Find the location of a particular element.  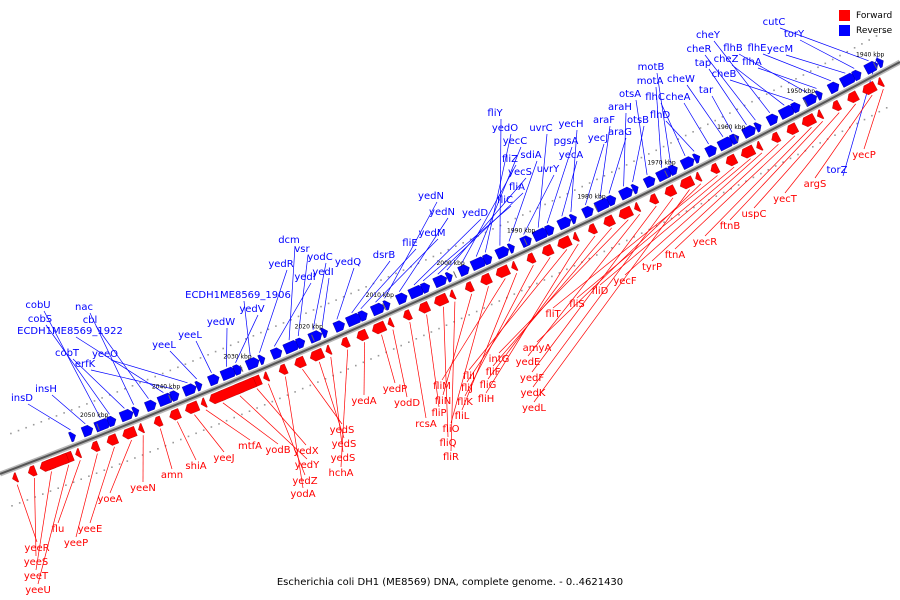

forward-gene-label: fliT is located at coordinates (553, 314).